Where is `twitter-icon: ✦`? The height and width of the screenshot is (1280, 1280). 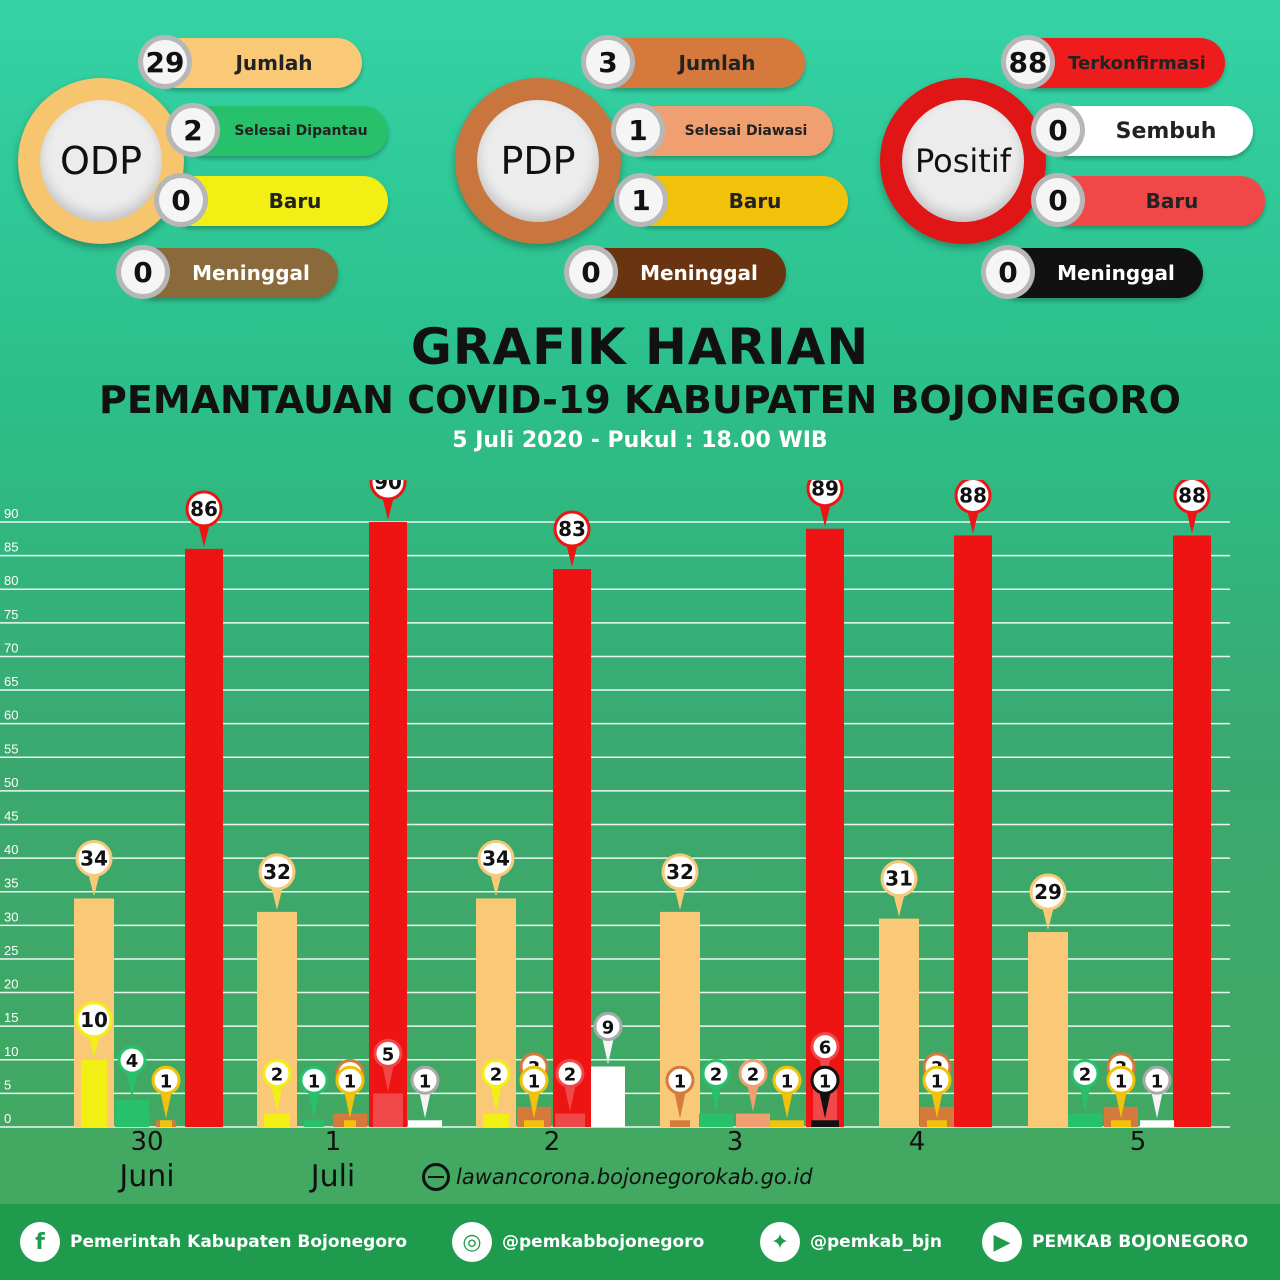 twitter-icon: ✦ is located at coordinates (780, 1242).